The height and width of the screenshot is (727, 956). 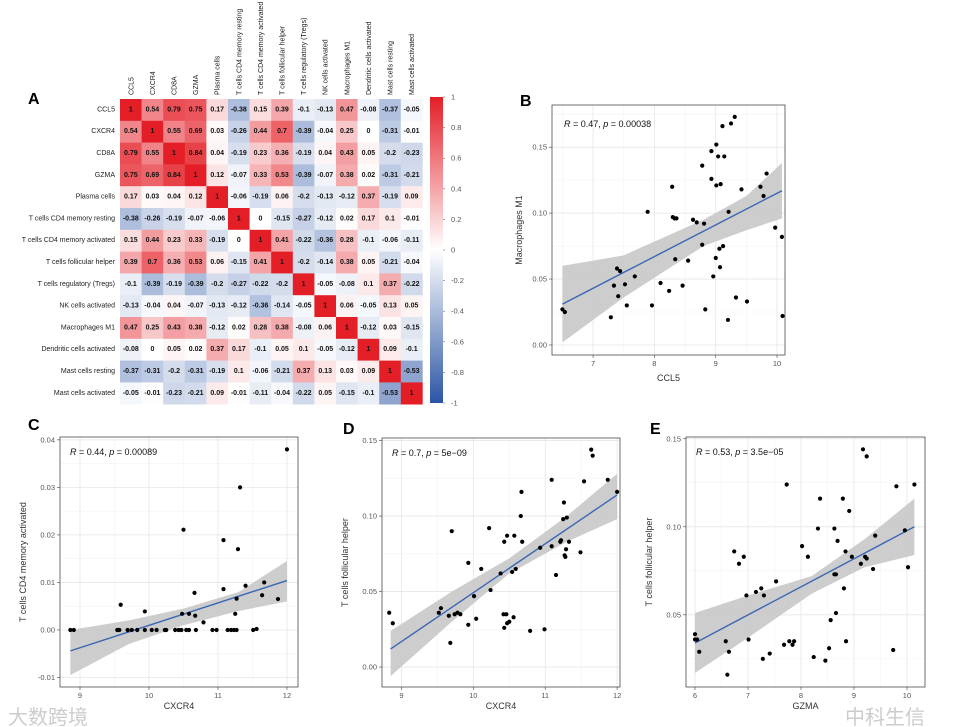 What do you see at coordinates (47, 487) in the screenshot?
I see `y-tick-label: 0.03` at bounding box center [47, 487].